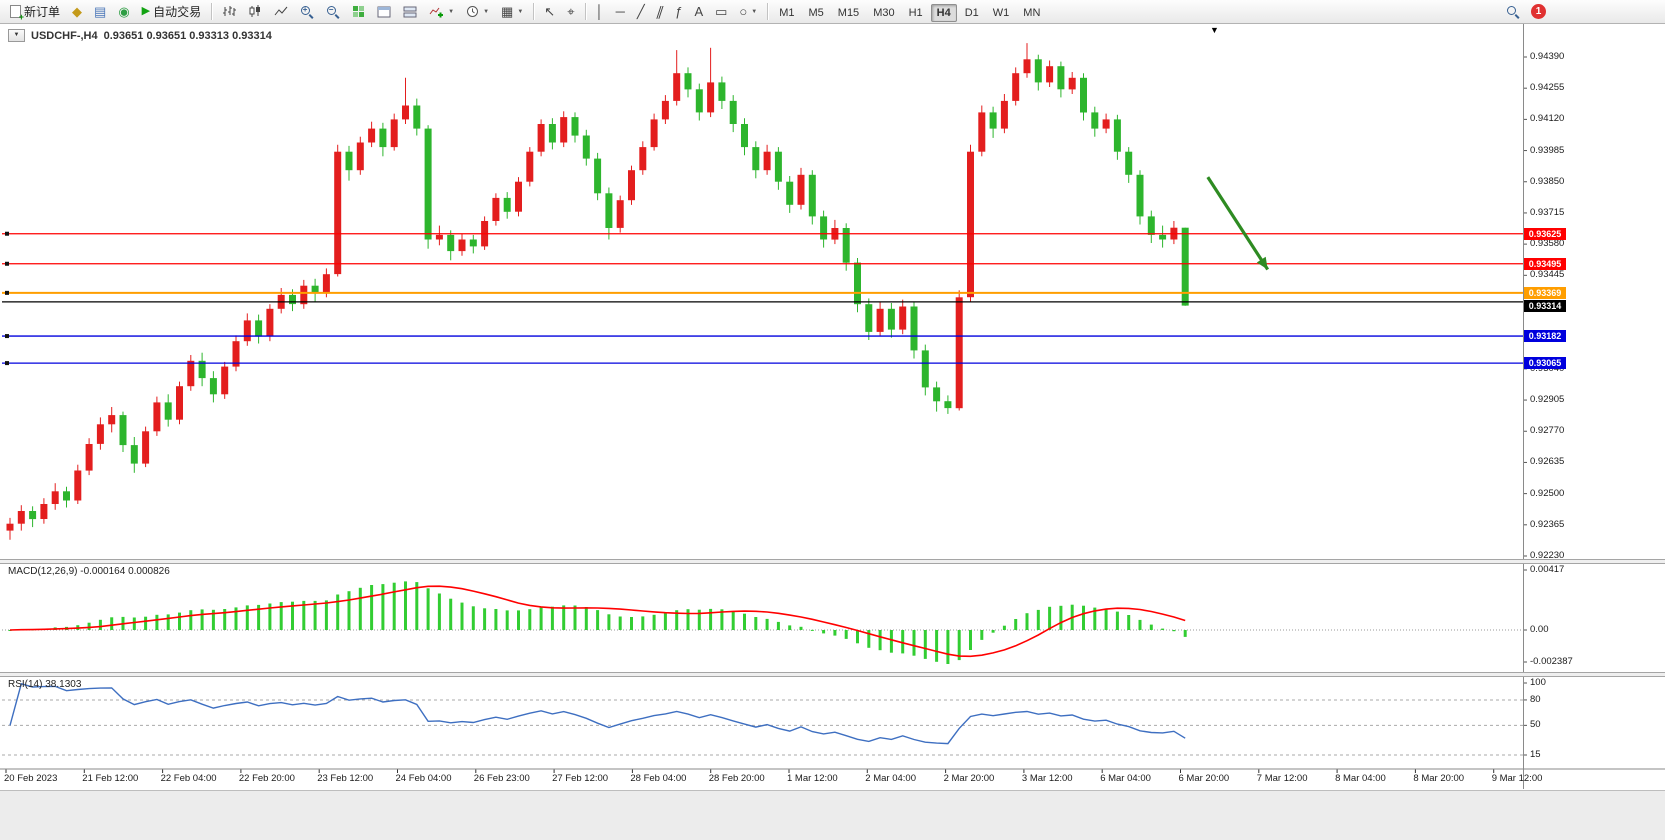 The width and height of the screenshot is (1665, 840). What do you see at coordinates (89, 571) in the screenshot?
I see `macd-label: MACD(12,26,9) -0.000164 0.000826` at bounding box center [89, 571].